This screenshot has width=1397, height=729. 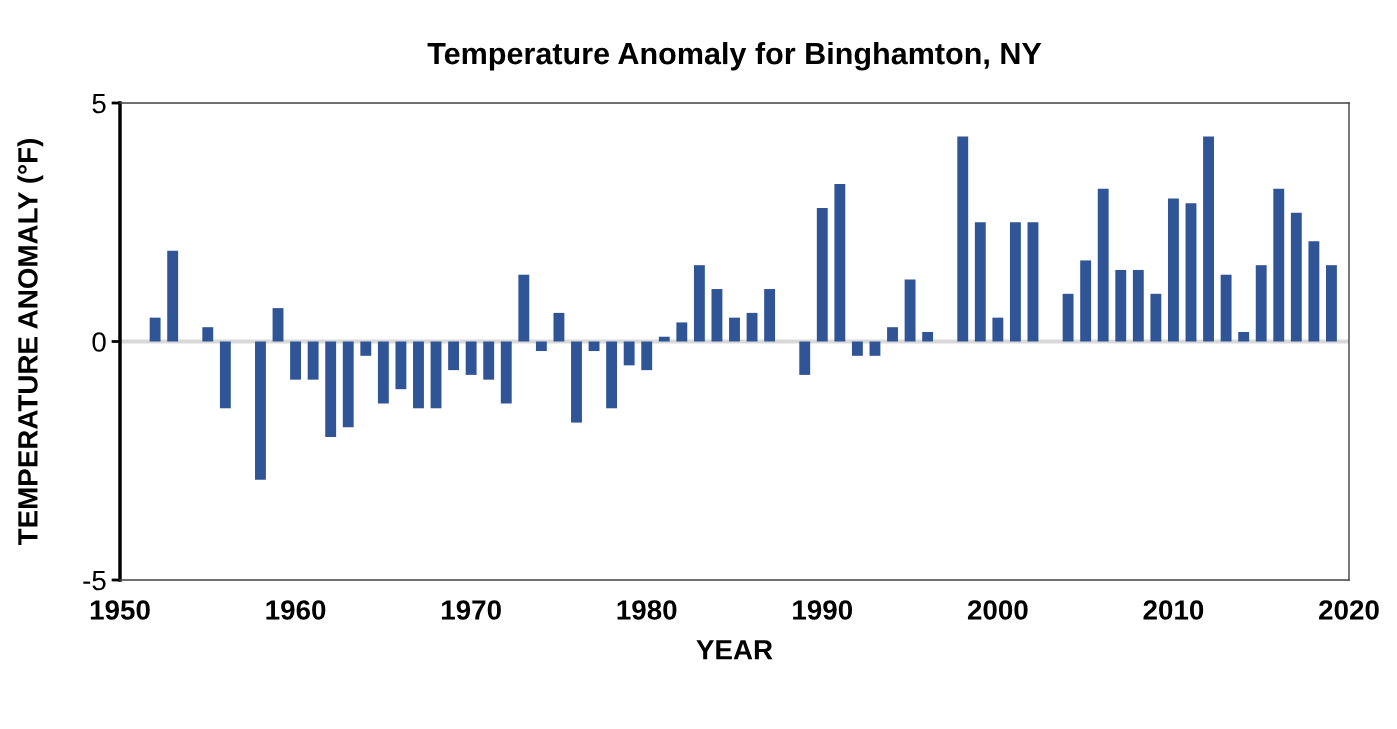 What do you see at coordinates (1349, 610) in the screenshot?
I see `x-tick-label: 2020` at bounding box center [1349, 610].